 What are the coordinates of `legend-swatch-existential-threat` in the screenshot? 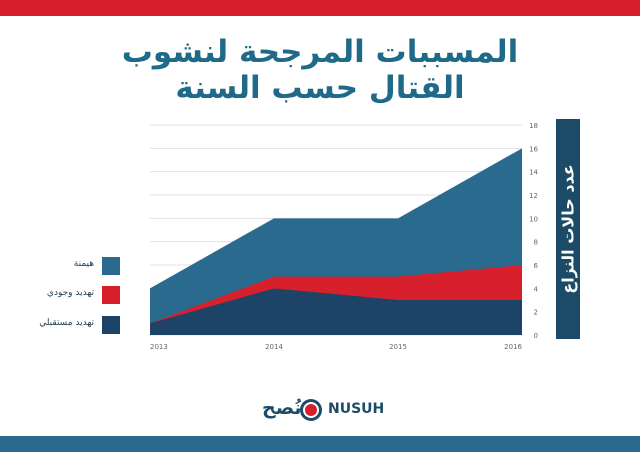 It's located at (111, 295).